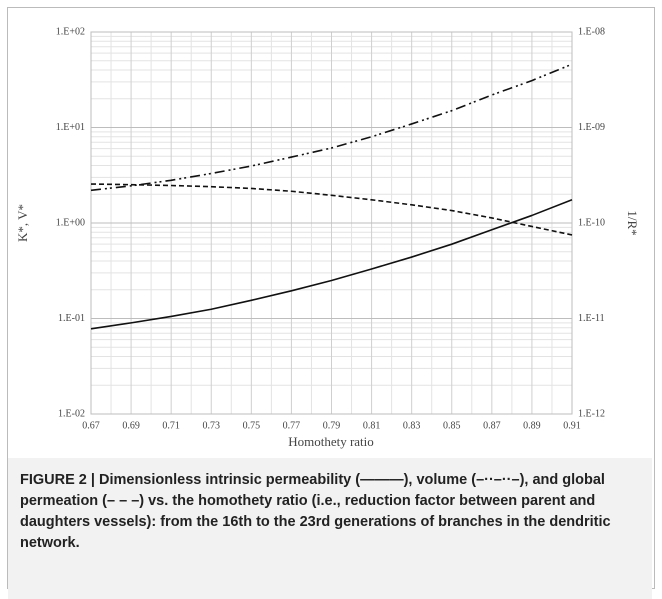 Image resolution: width=662 pixels, height=599 pixels. I want to click on y-axis-title: K*, V*, so click(22, 223).